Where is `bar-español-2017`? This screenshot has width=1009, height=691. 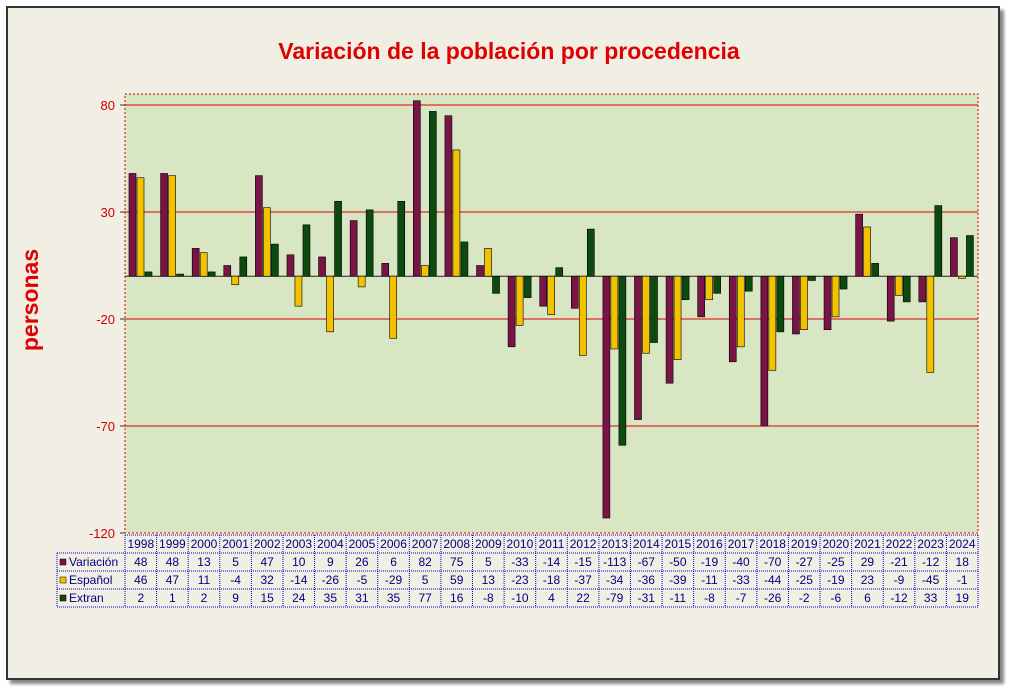
bar-español-2017 is located at coordinates (740, 311).